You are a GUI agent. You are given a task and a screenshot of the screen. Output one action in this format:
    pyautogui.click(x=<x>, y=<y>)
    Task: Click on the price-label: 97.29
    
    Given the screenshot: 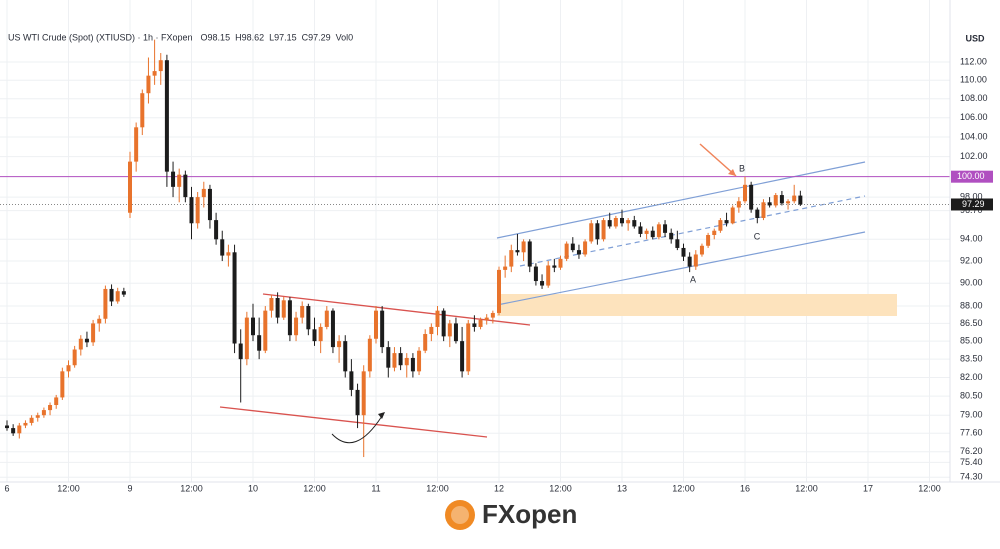 What is the action you would take?
    pyautogui.click(x=973, y=204)
    